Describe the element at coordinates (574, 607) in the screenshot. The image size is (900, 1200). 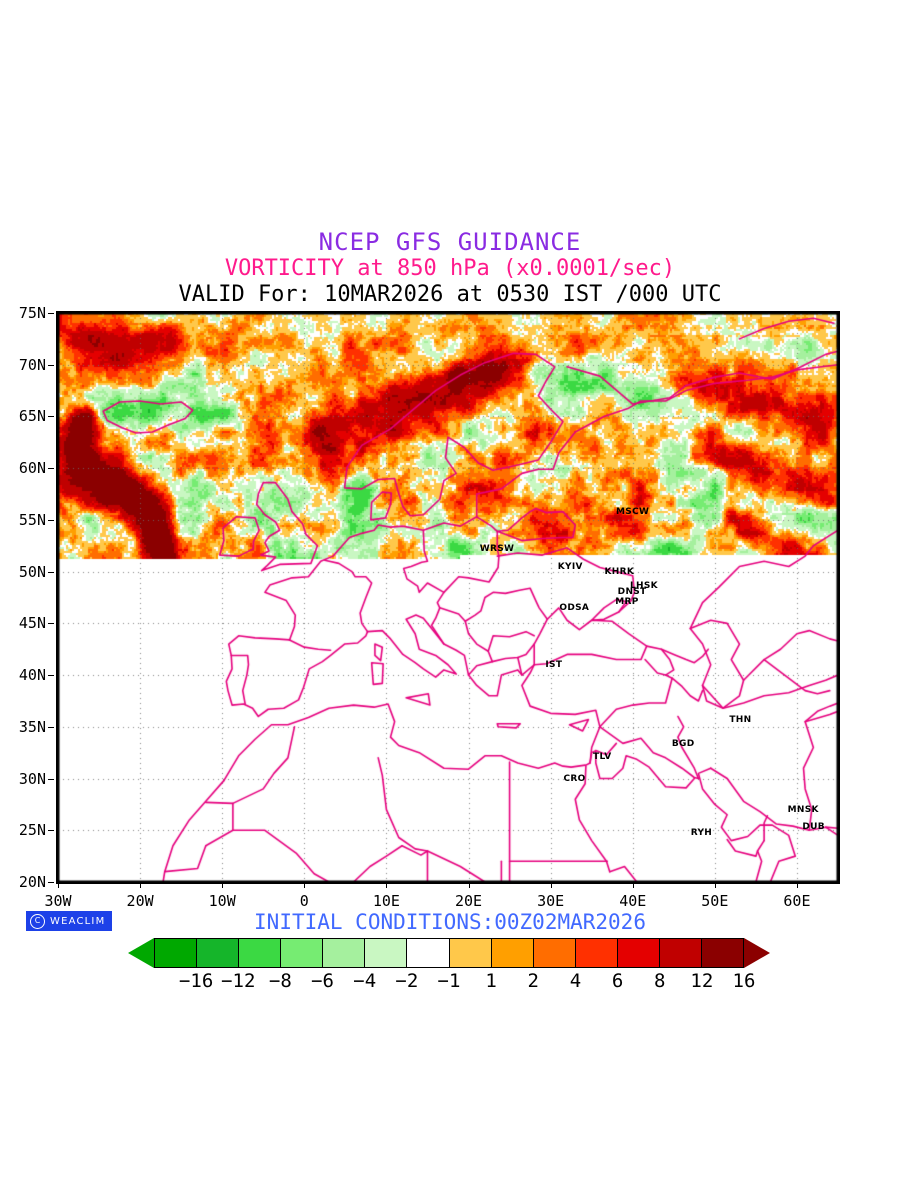
I see `city-label-odsa: ODSA` at that location.